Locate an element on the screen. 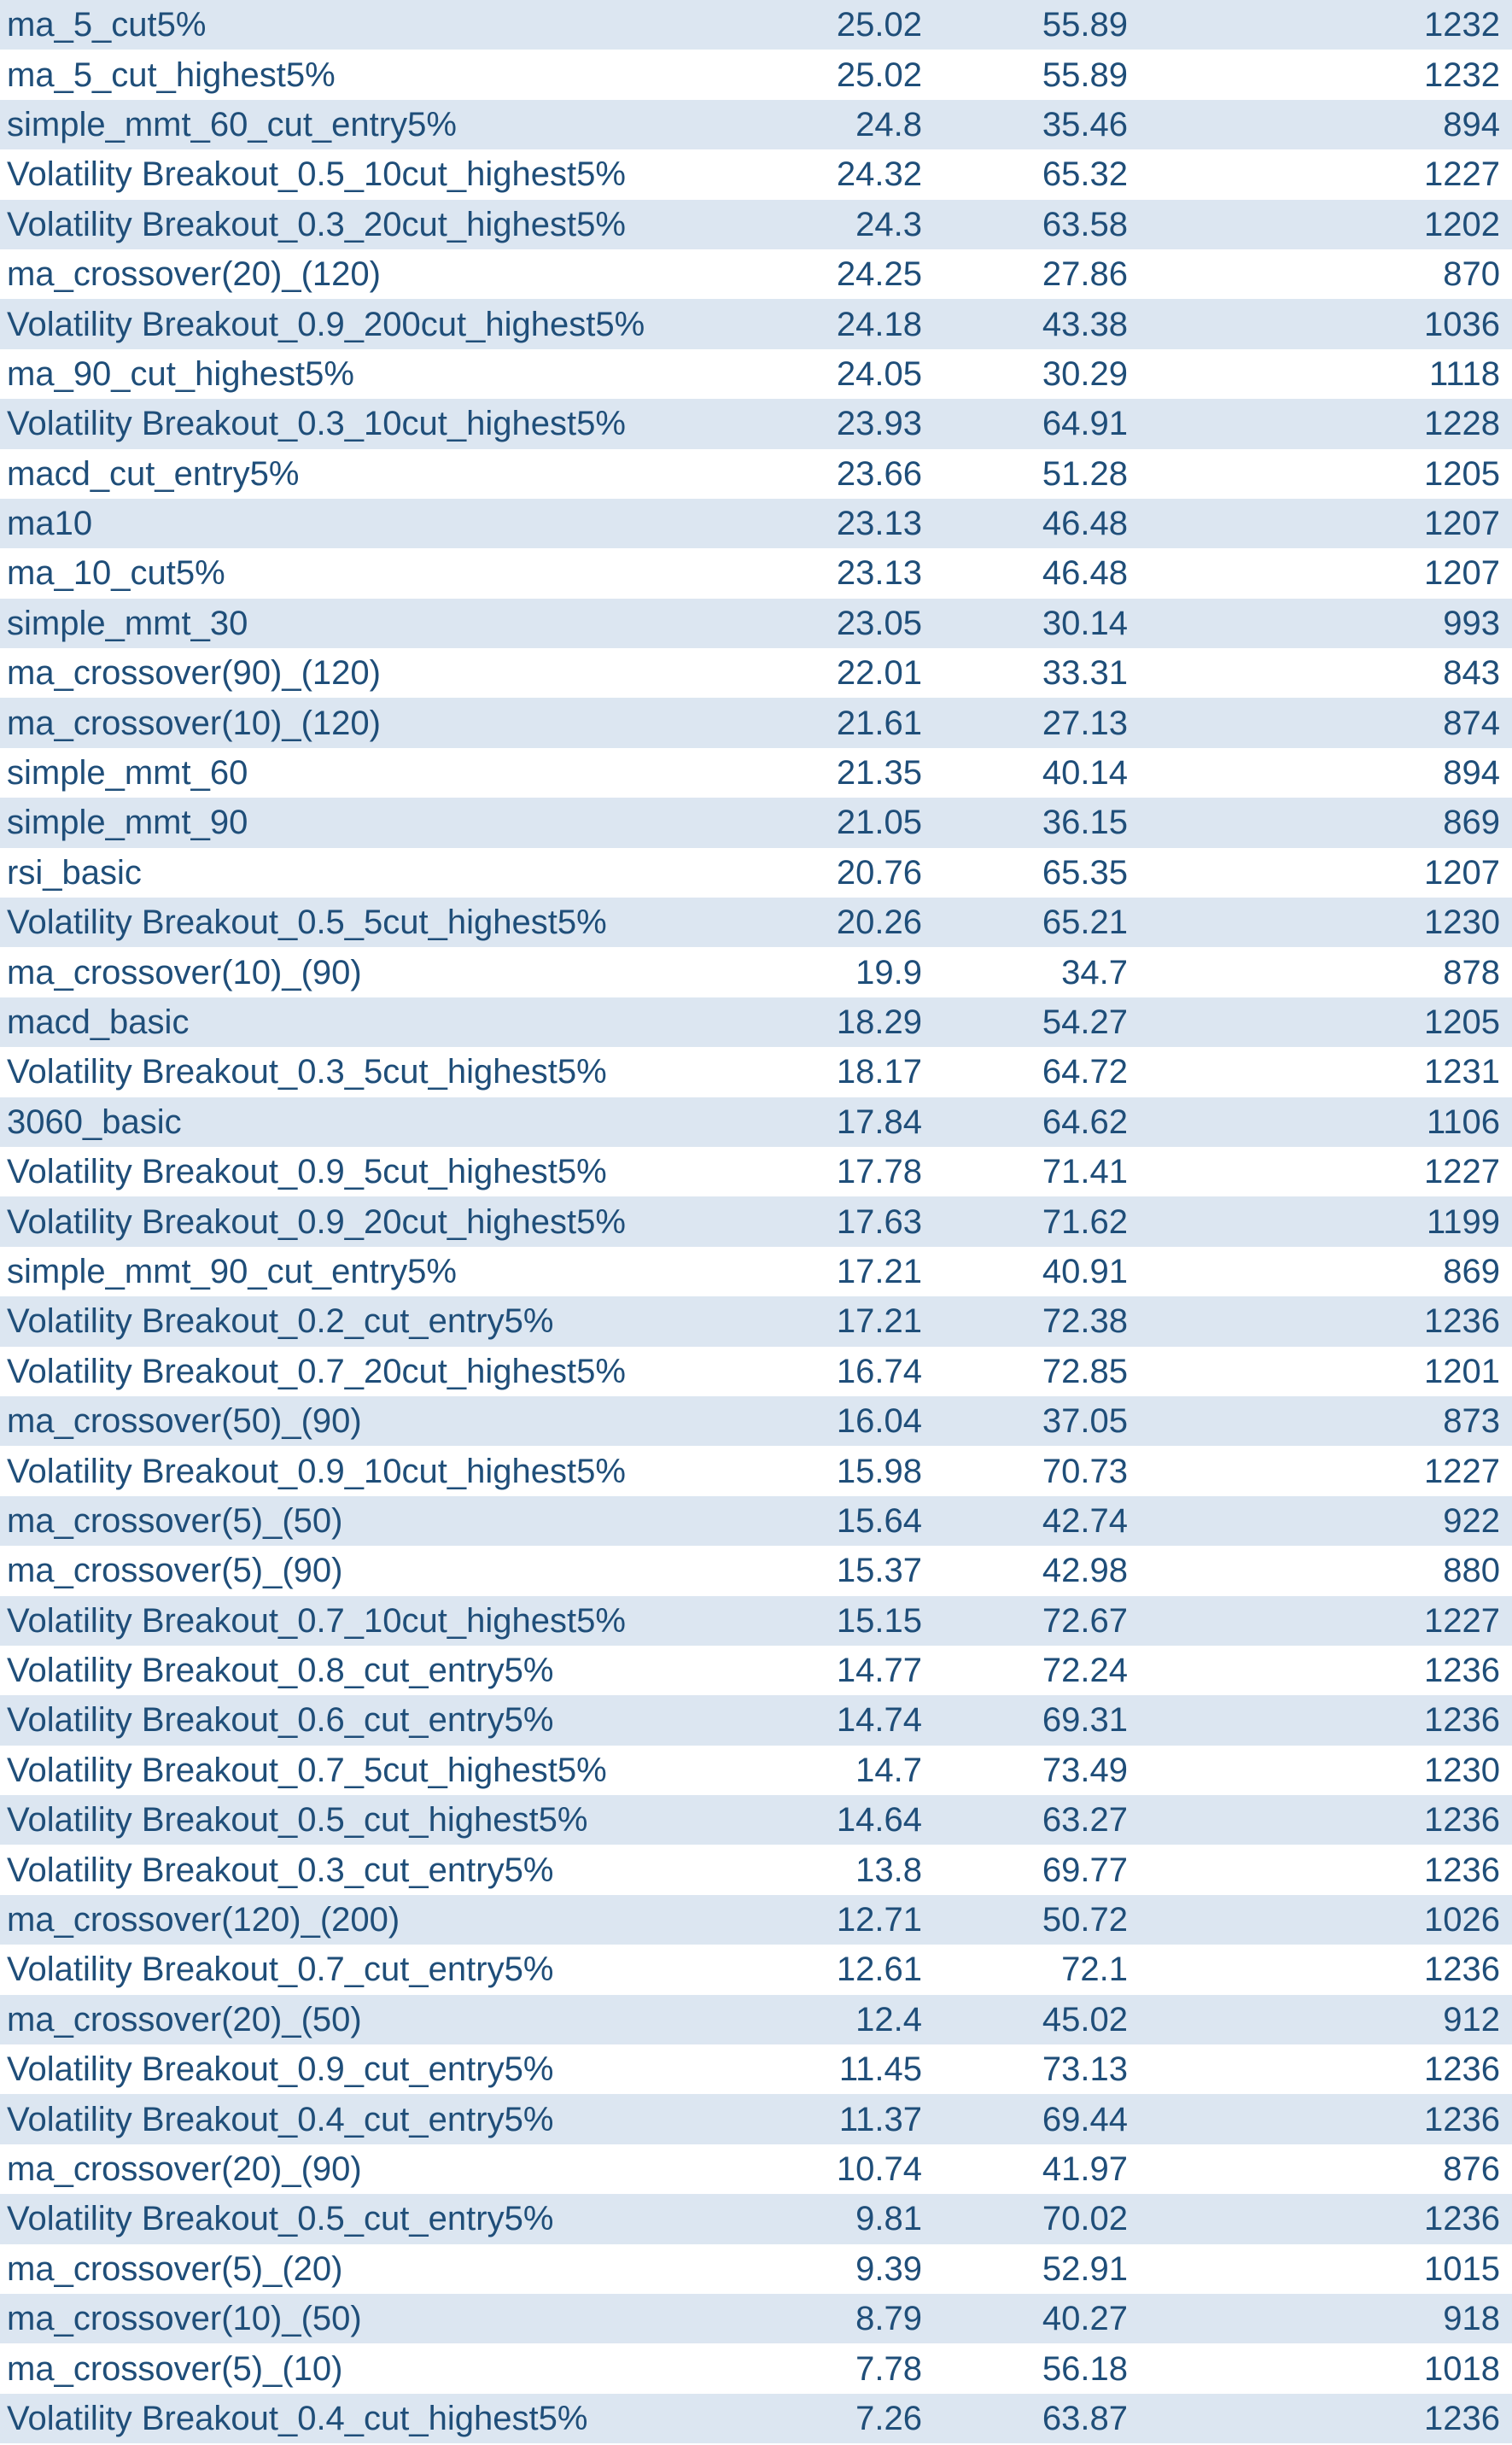 This screenshot has width=1512, height=2445. value-cell-3: 876 is located at coordinates (1471, 2169).